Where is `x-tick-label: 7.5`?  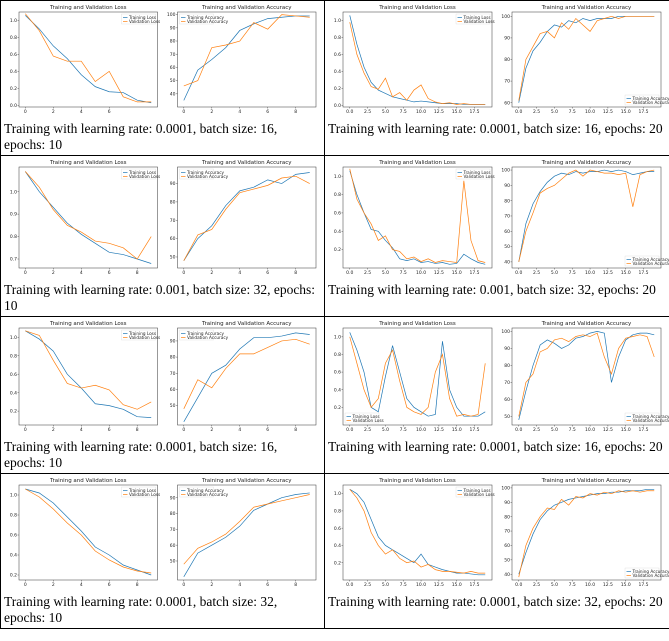 x-tick-label: 7.5 is located at coordinates (403, 585).